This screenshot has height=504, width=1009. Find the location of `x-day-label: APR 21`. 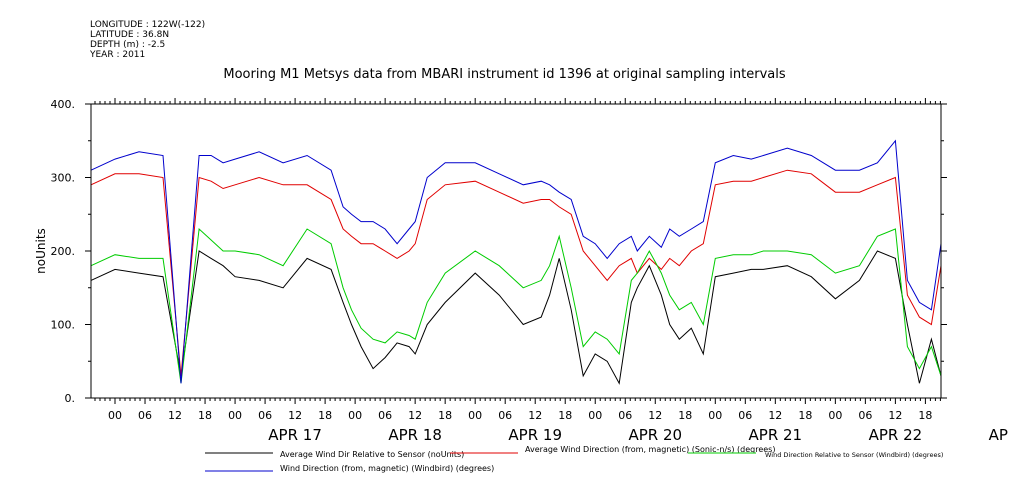

x-day-label: APR 21 is located at coordinates (776, 435).